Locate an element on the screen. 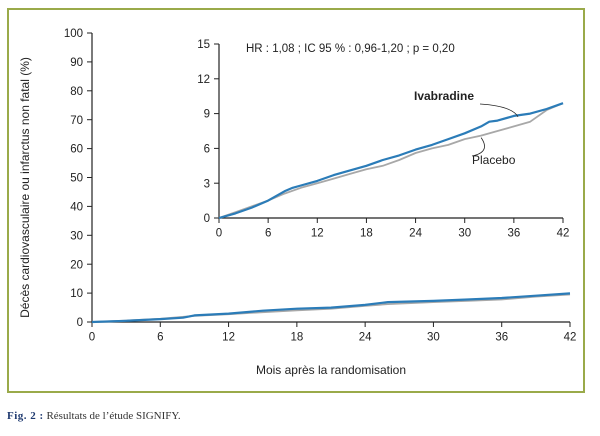 Image resolution: width=600 pixels, height=436 pixels. inset-x-tick-label: 36 is located at coordinates (513, 234).